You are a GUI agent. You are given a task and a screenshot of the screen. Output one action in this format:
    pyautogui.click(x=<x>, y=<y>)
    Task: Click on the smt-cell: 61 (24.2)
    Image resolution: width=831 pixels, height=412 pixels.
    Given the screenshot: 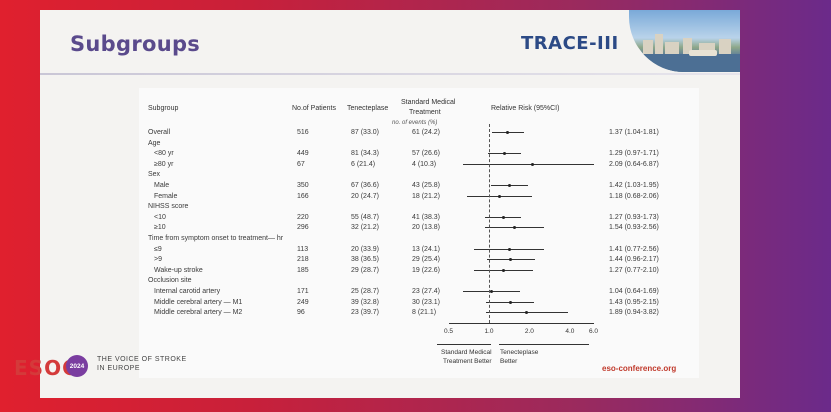 What is the action you would take?
    pyautogui.click(x=426, y=132)
    